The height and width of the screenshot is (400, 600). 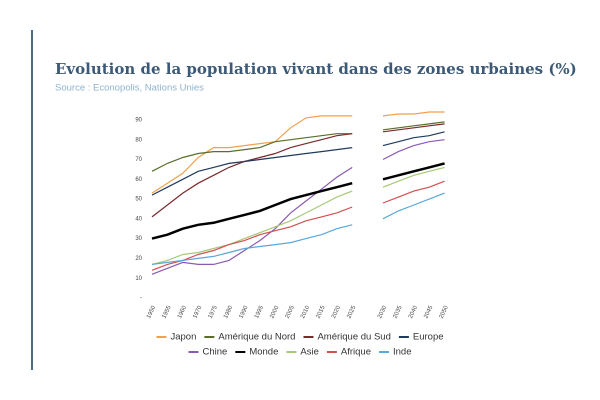 I want to click on x-tick-label: 1995, so click(x=259, y=311).